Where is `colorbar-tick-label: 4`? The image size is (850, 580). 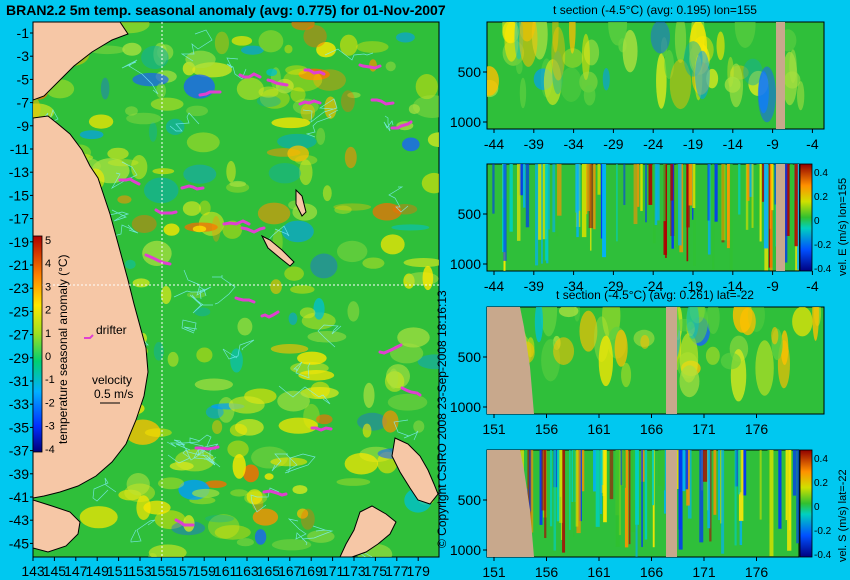 colorbar-tick-label: 4 is located at coordinates (48, 264).